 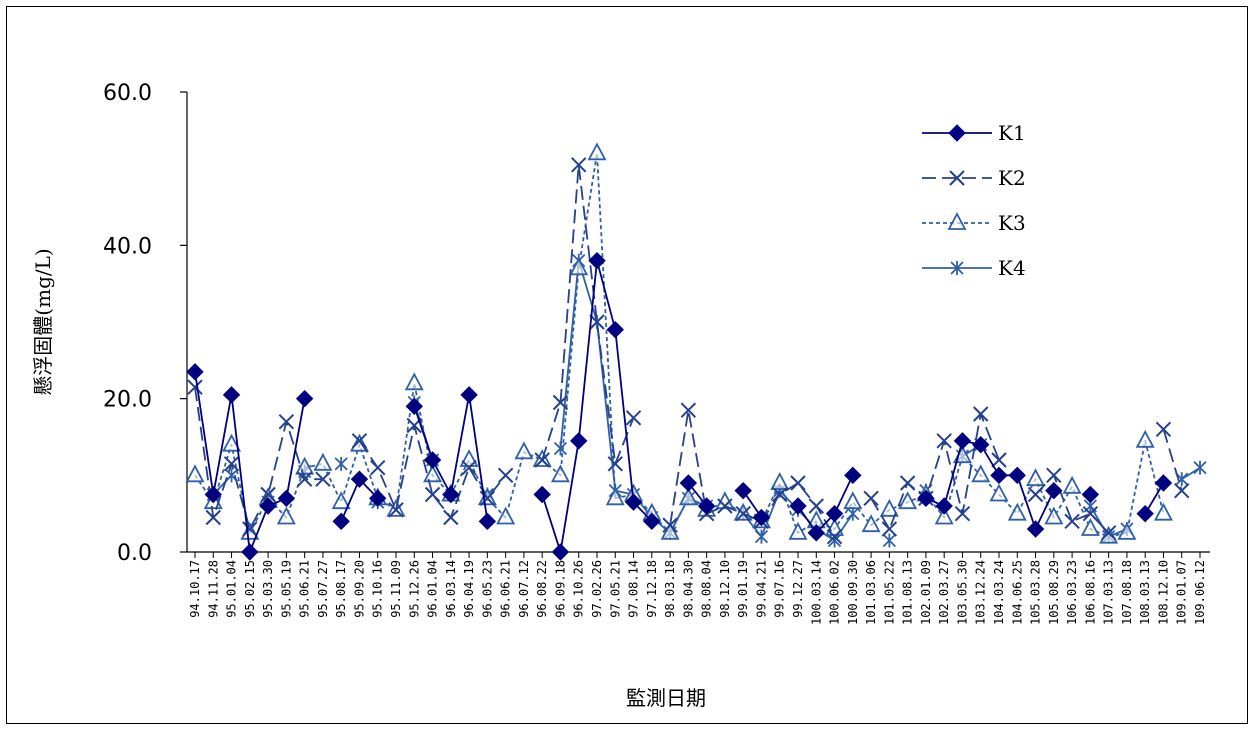 What do you see at coordinates (615, 589) in the screenshot?
I see `x-tick-label: 97.05.21` at bounding box center [615, 589].